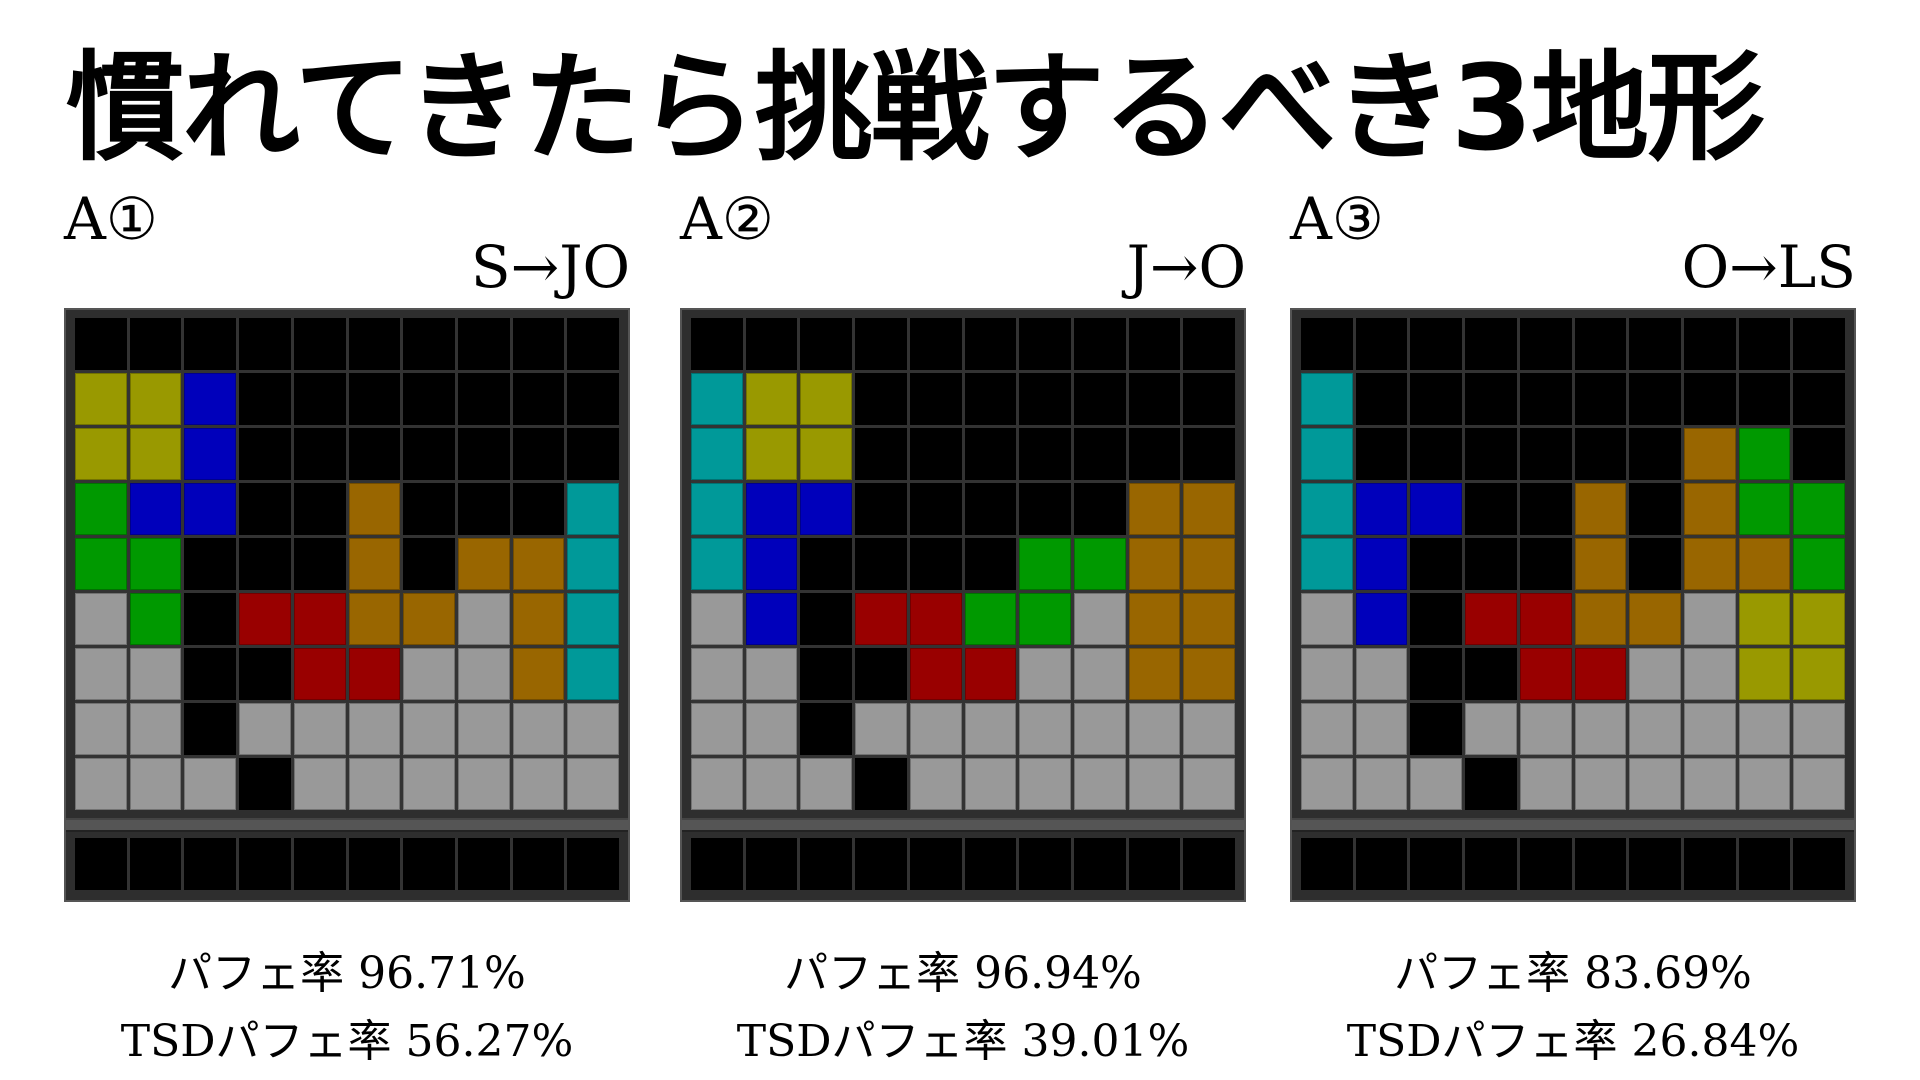 This screenshot has height=1080, width=1920. What do you see at coordinates (111, 219) in the screenshot?
I see `setup-label: A①` at bounding box center [111, 219].